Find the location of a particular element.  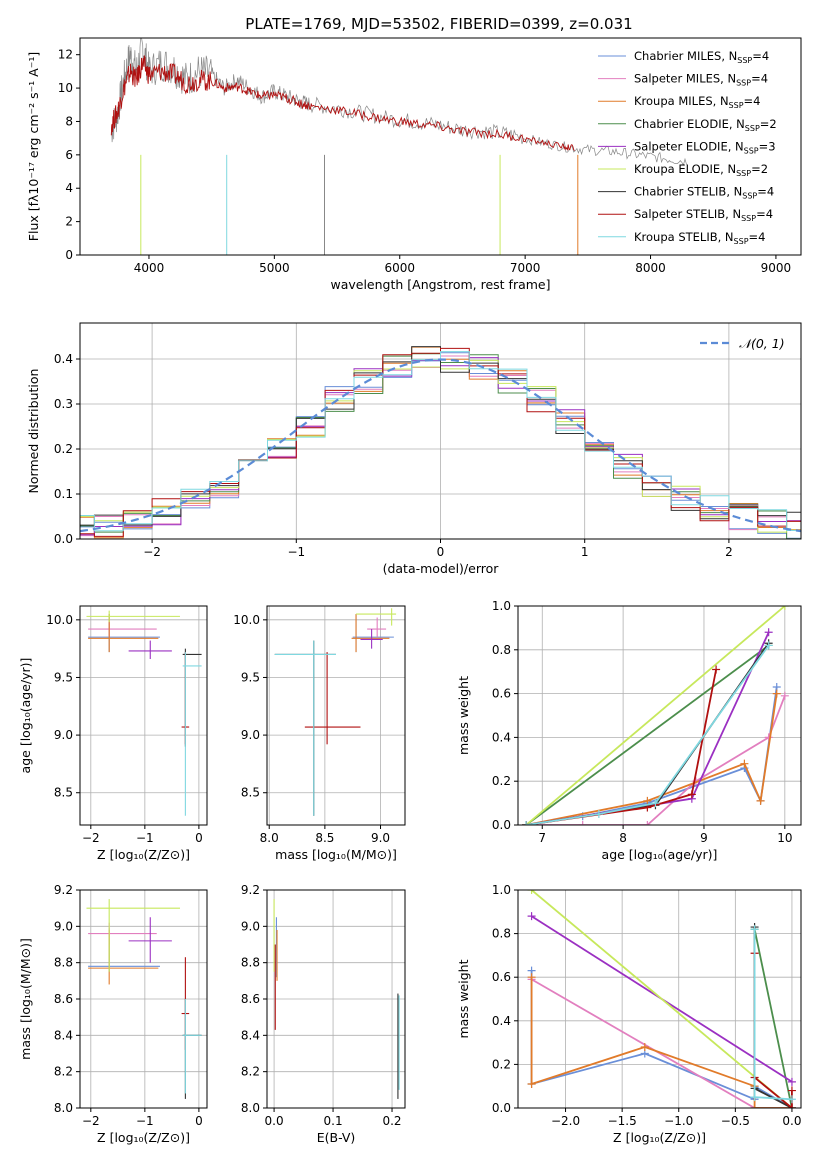

x-tick-label: 5000 is located at coordinates (274, 268).